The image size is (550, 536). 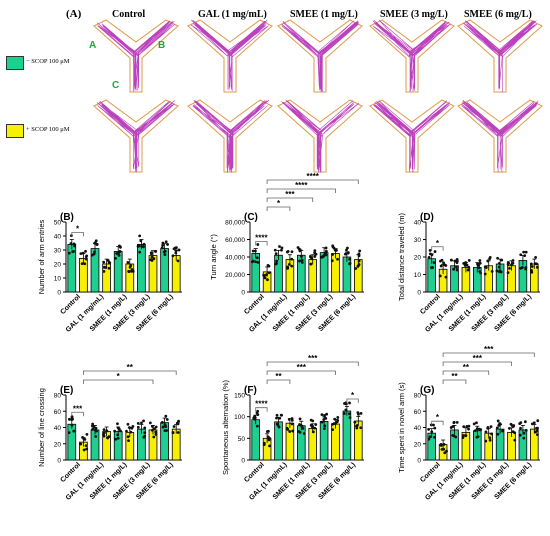 What do you see at coordinates (15, 63) in the screenshot?
I see `legend-minus-swatch` at bounding box center [15, 63].